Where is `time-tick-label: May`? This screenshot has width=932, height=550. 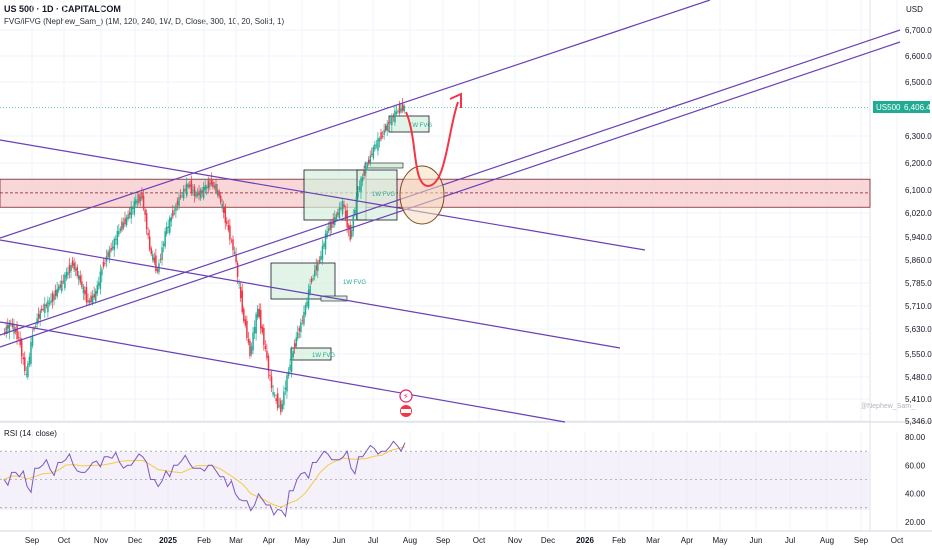 time-tick-label: May is located at coordinates (301, 540).